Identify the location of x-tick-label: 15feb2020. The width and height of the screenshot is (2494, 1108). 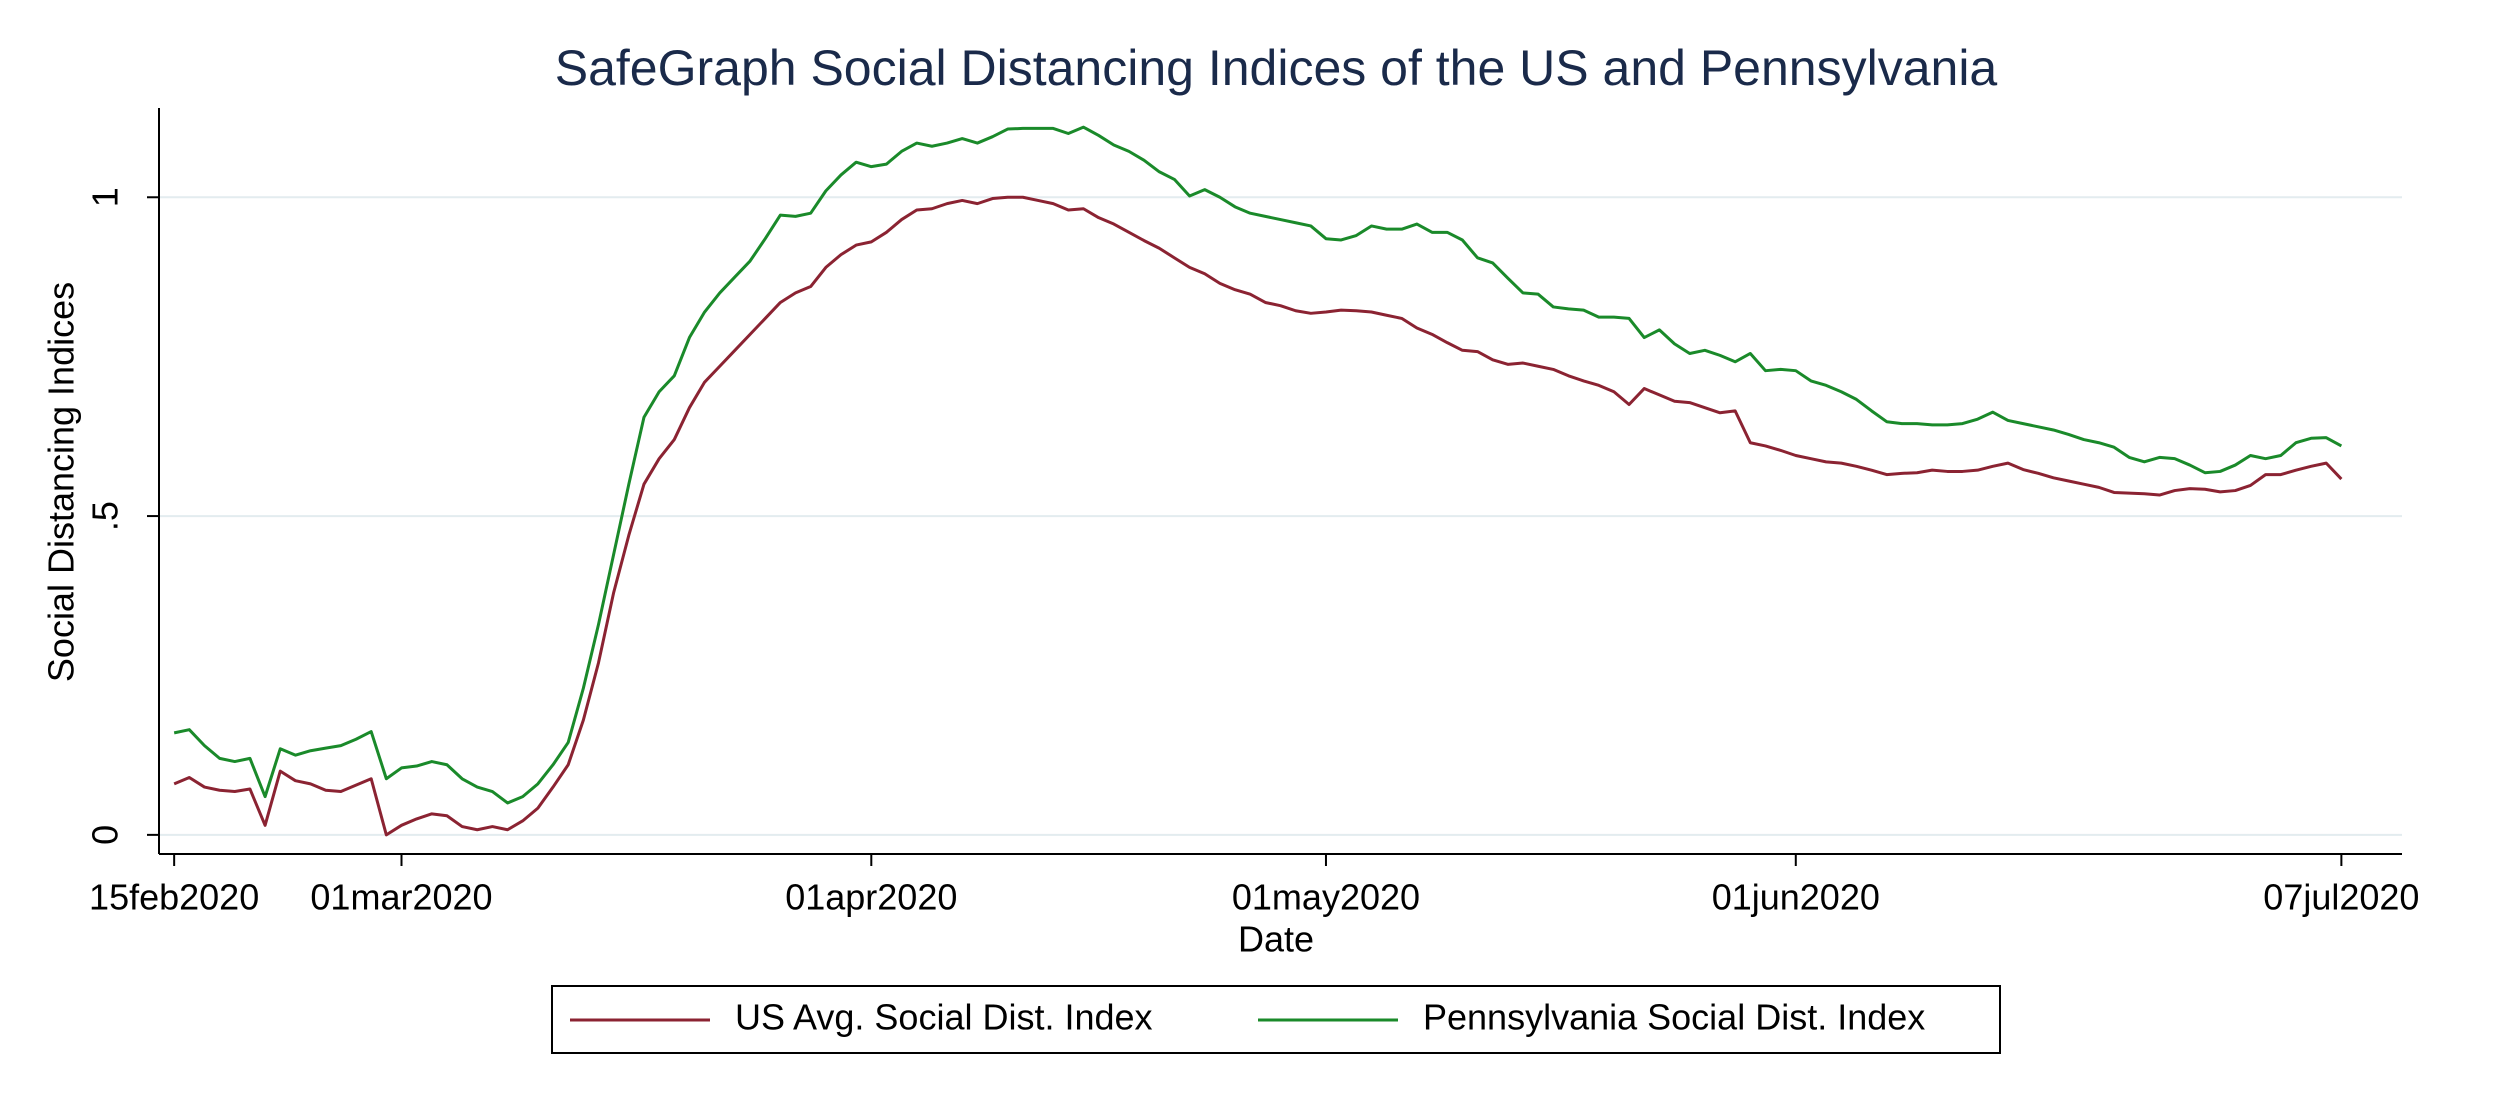
(174, 897).